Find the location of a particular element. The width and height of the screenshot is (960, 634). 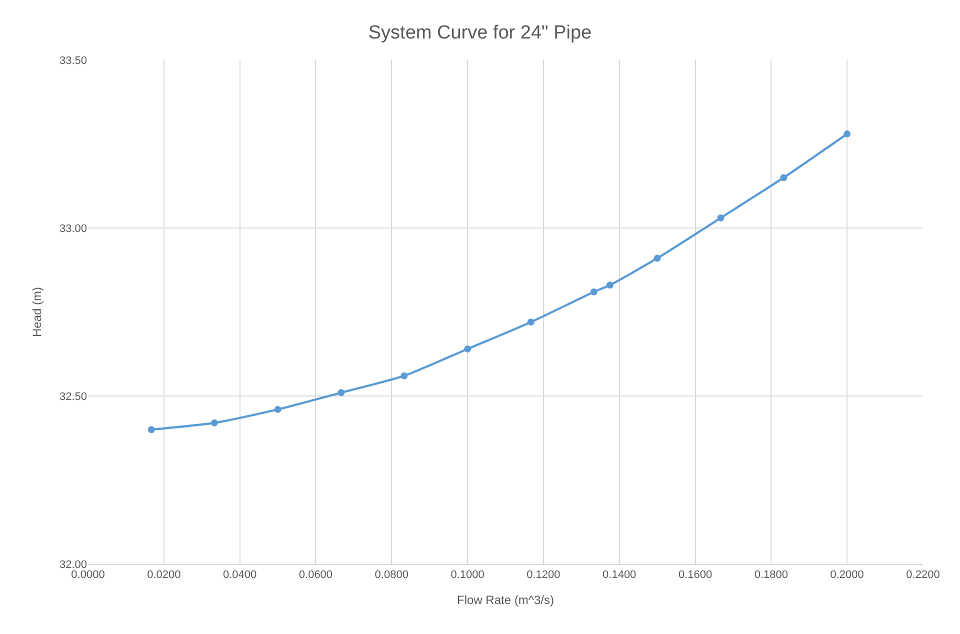

x-tick-label: 0.0200 is located at coordinates (164, 575).